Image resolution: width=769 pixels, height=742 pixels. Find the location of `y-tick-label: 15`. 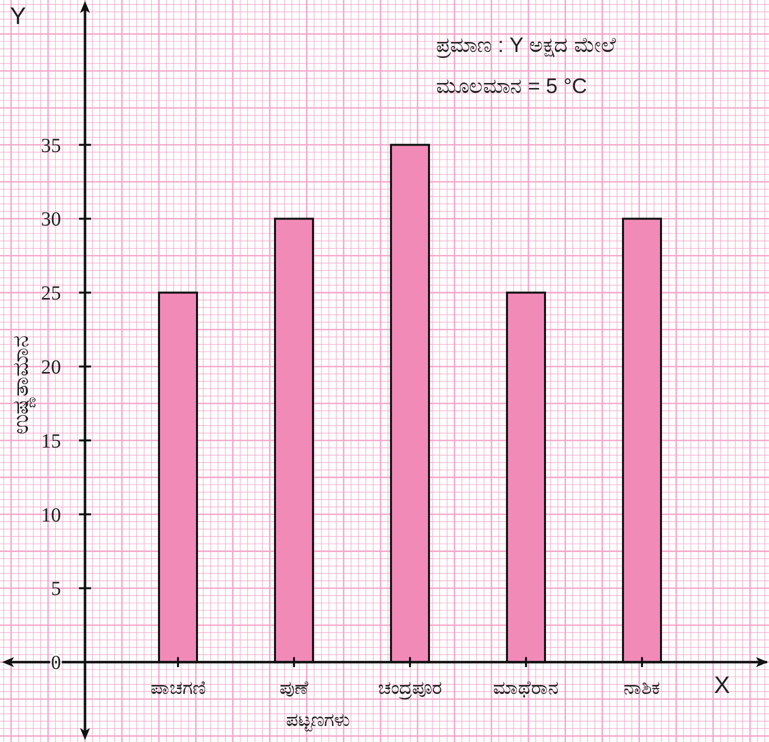

y-tick-label: 15 is located at coordinates (51, 441).